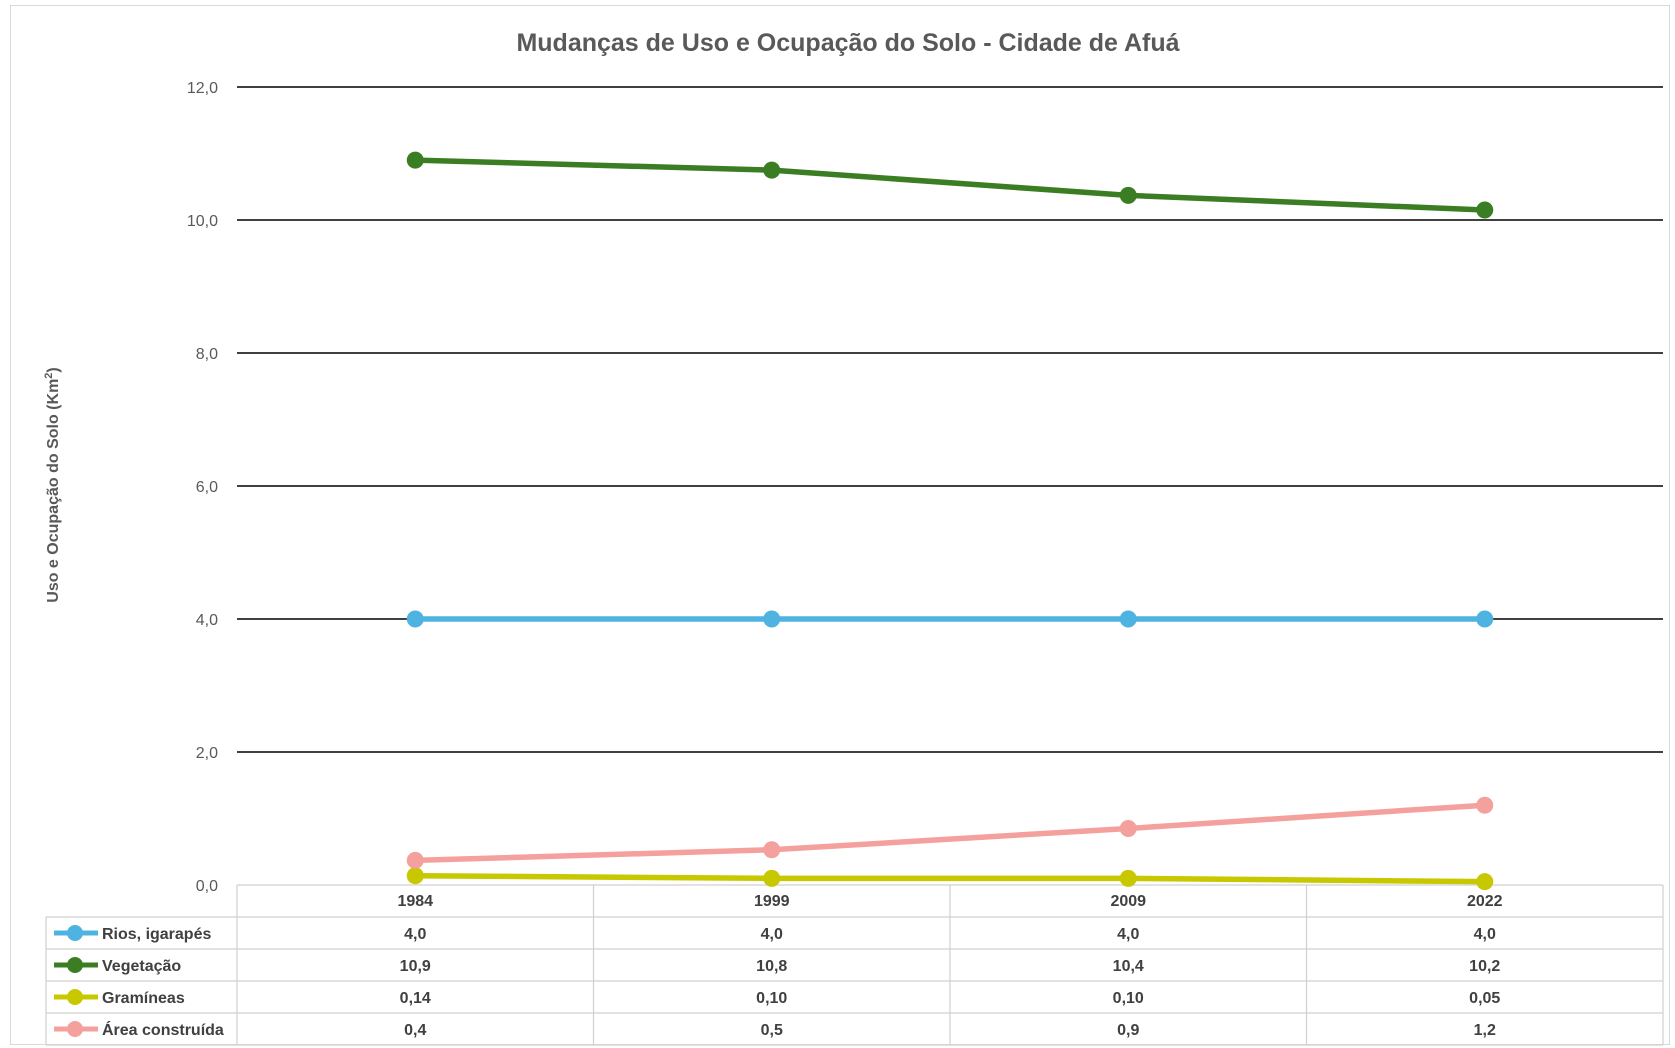  I want to click on y-tick-label: 12,0, so click(202, 88).